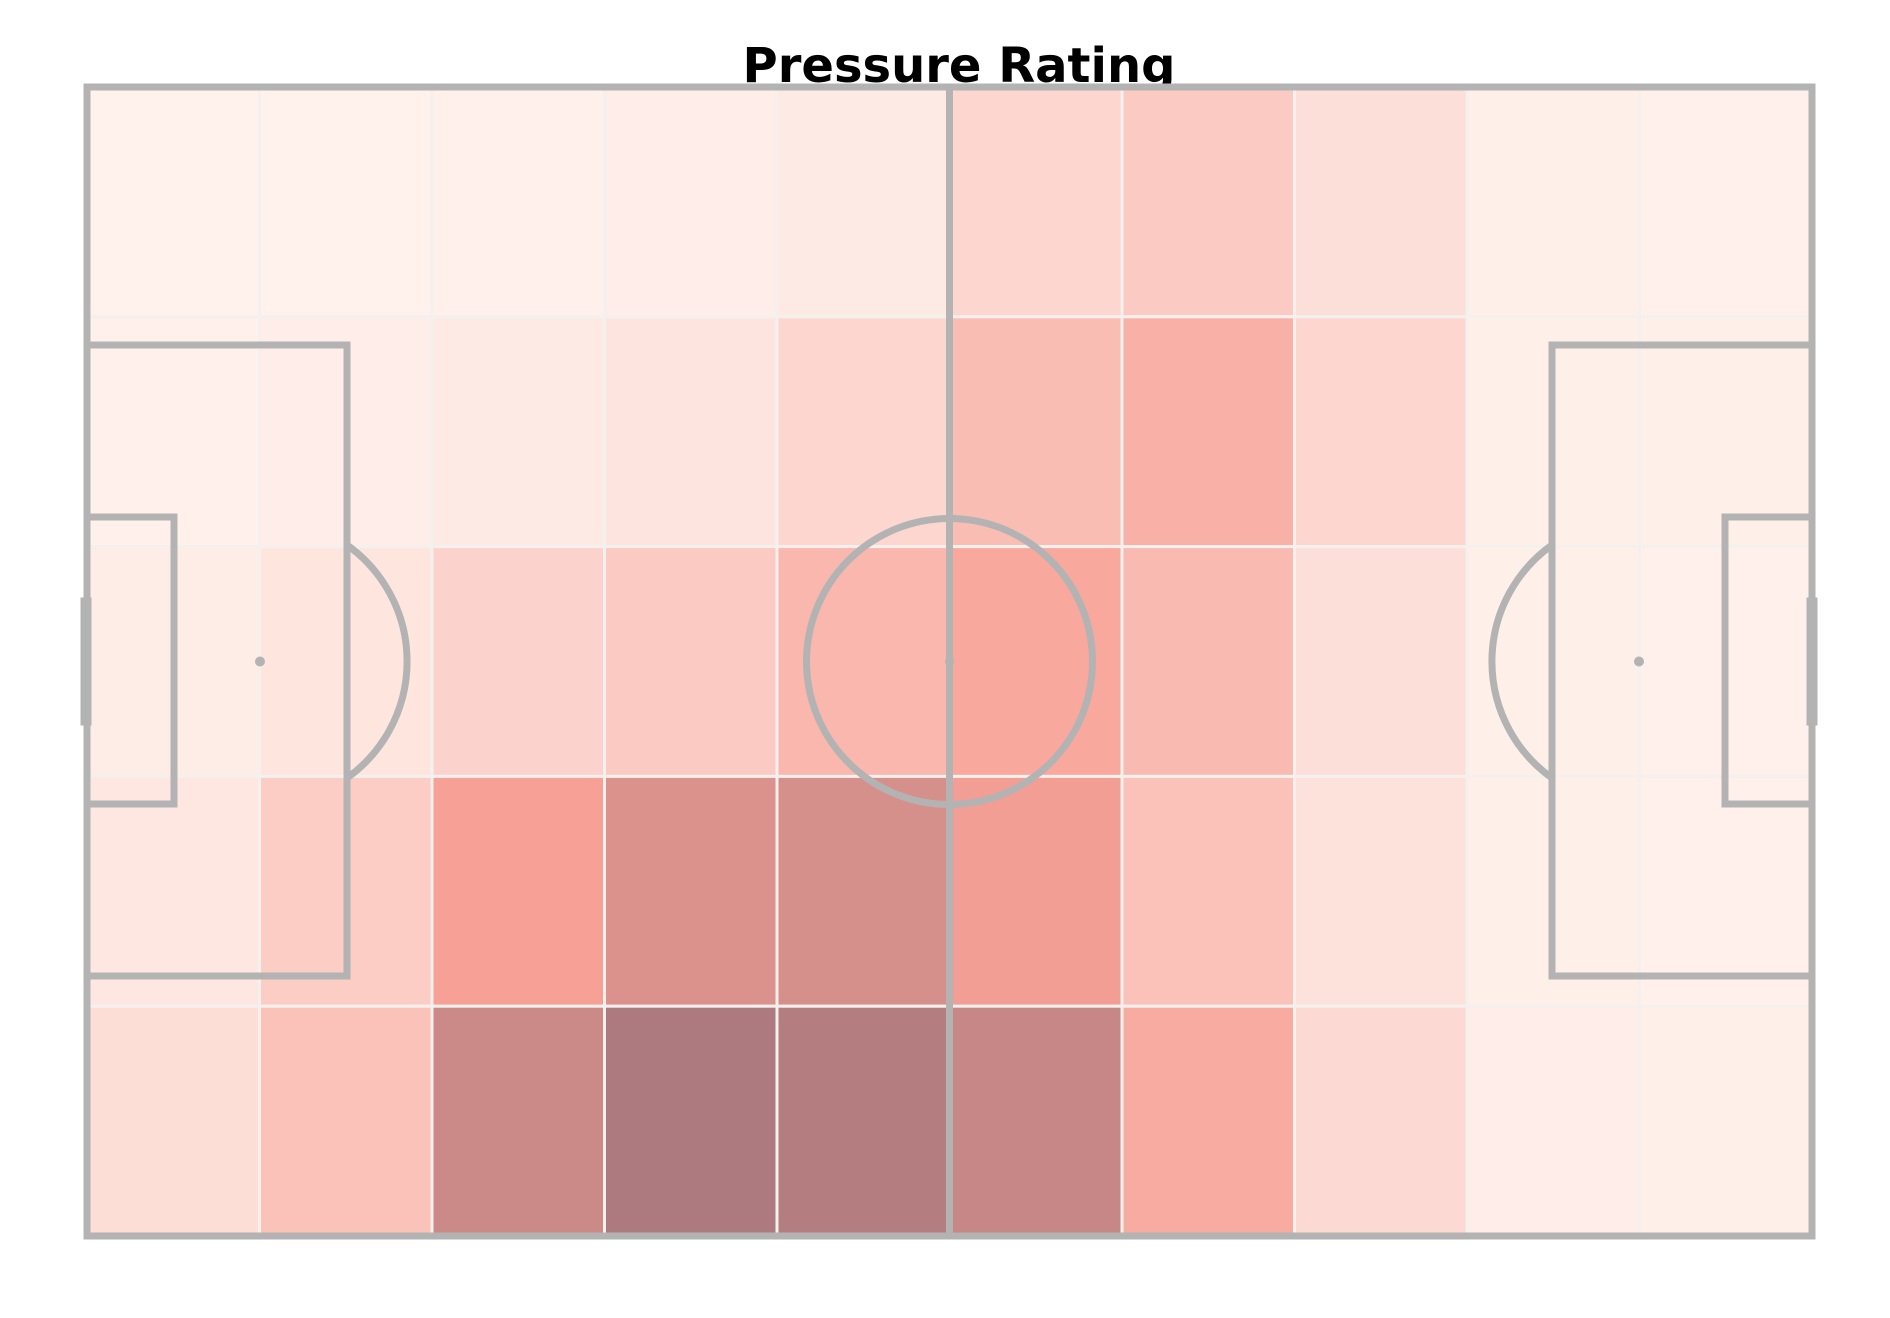 The image size is (1890, 1318). I want to click on heatmap-cell-r2-c3, so click(518, 432).